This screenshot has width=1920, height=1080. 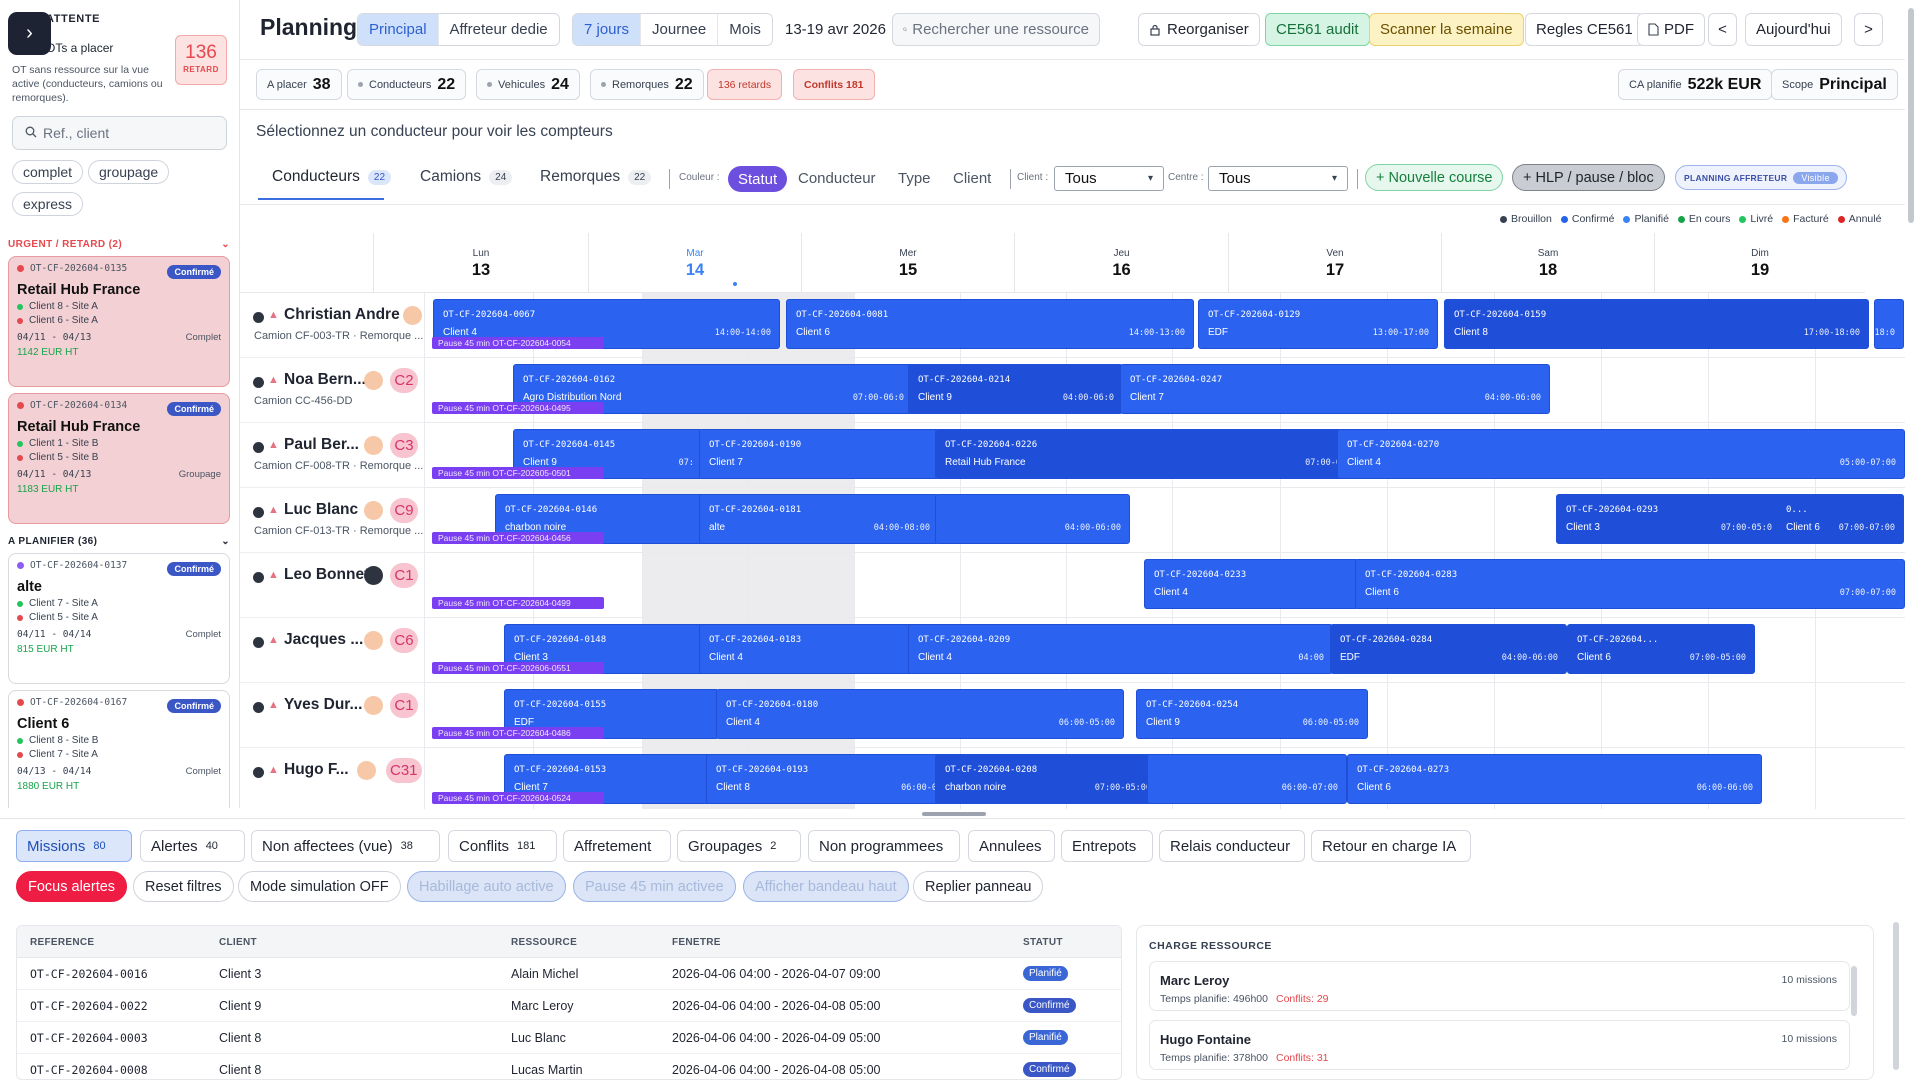 I want to click on filter-chip-groupage: groupage, so click(x=129, y=172).